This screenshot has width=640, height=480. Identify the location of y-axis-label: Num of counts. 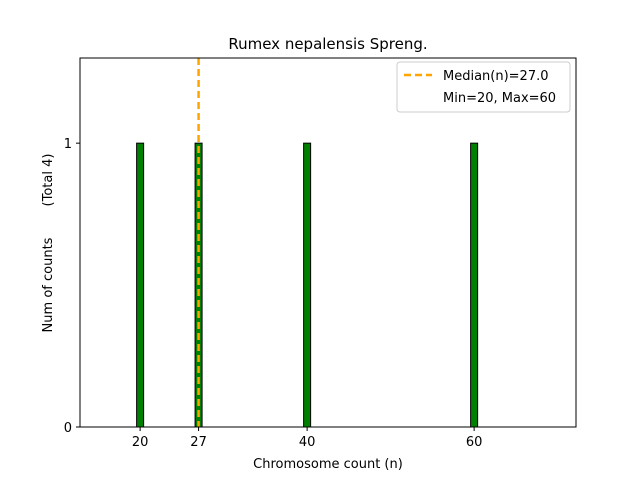
(48, 284).